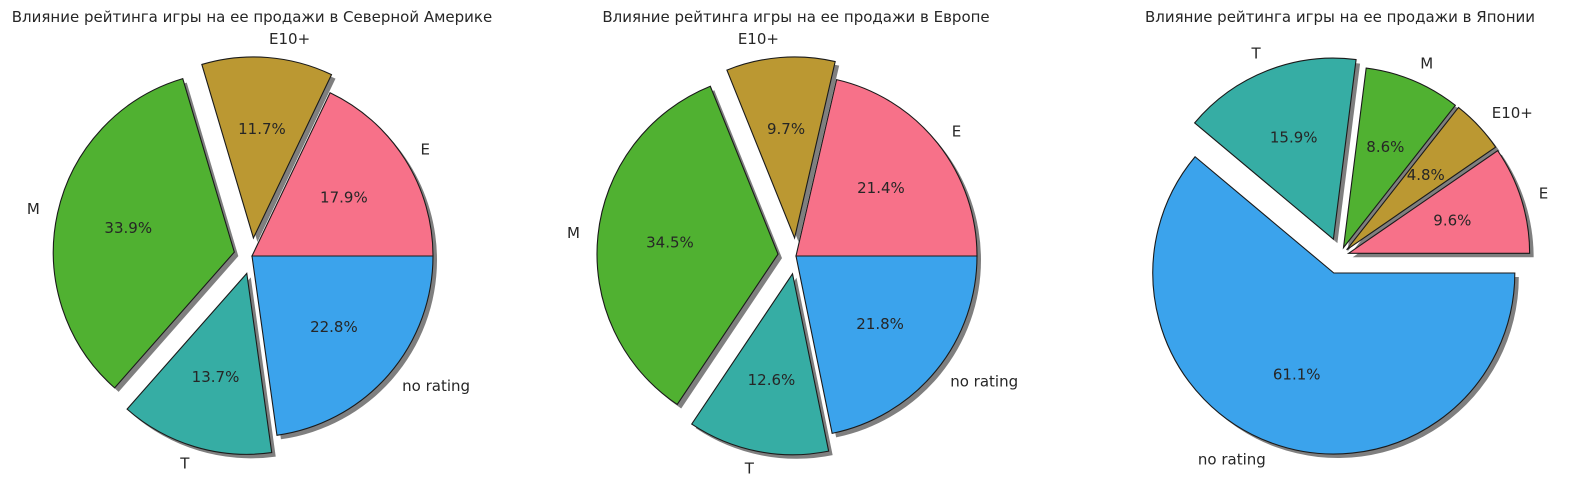  I want to click on value-label-t: 12.6%, so click(772, 380).